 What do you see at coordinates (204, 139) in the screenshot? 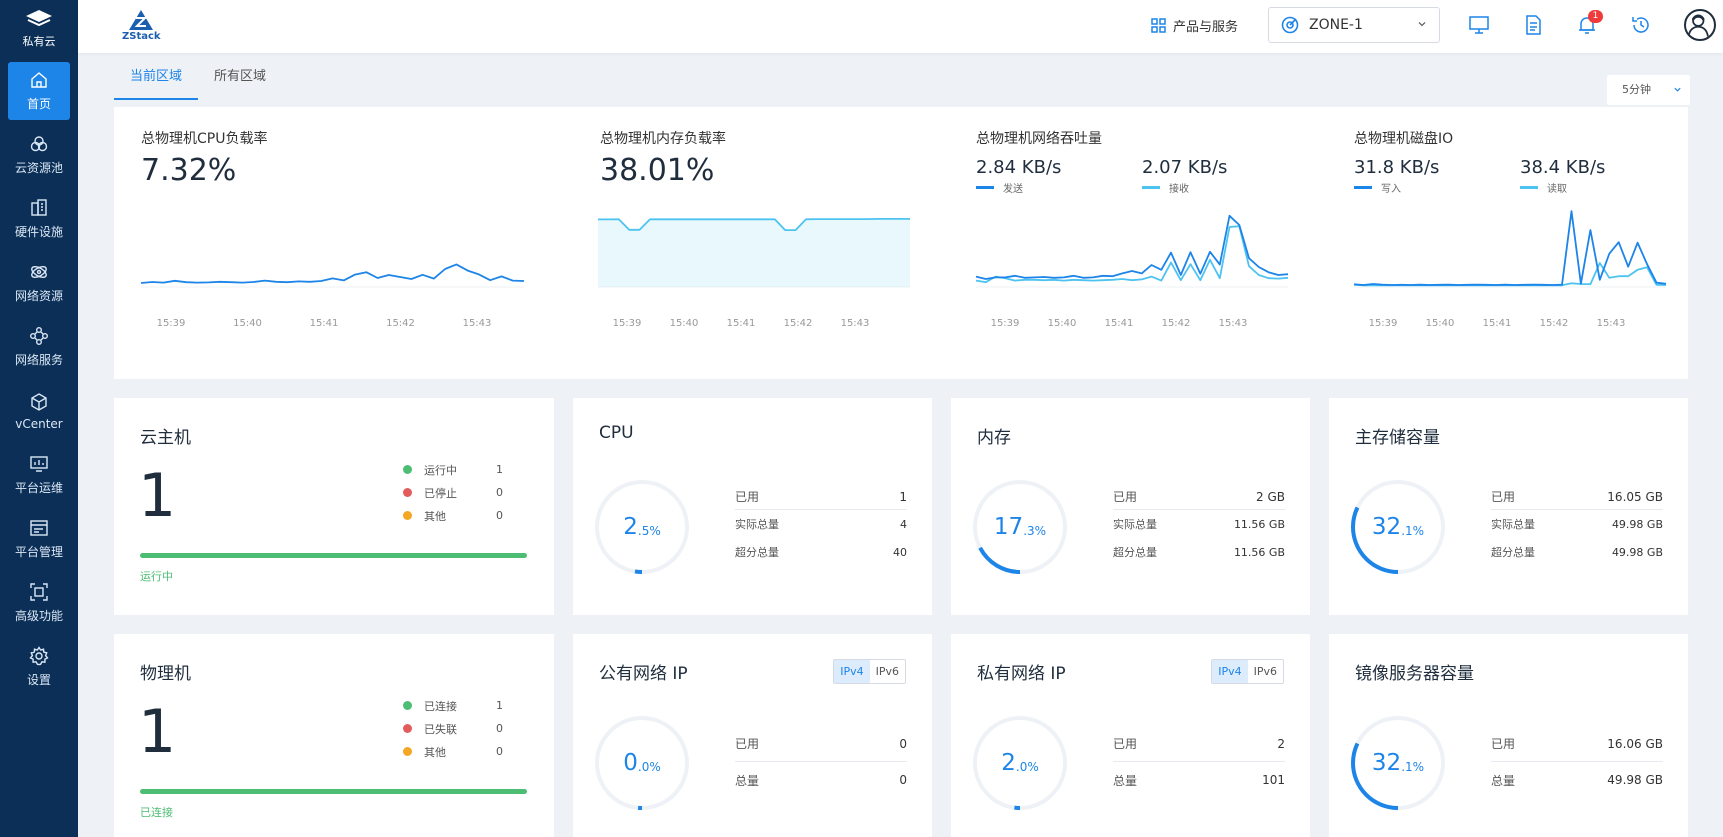
I see `metric-title: 总物理机CPU负载率` at bounding box center [204, 139].